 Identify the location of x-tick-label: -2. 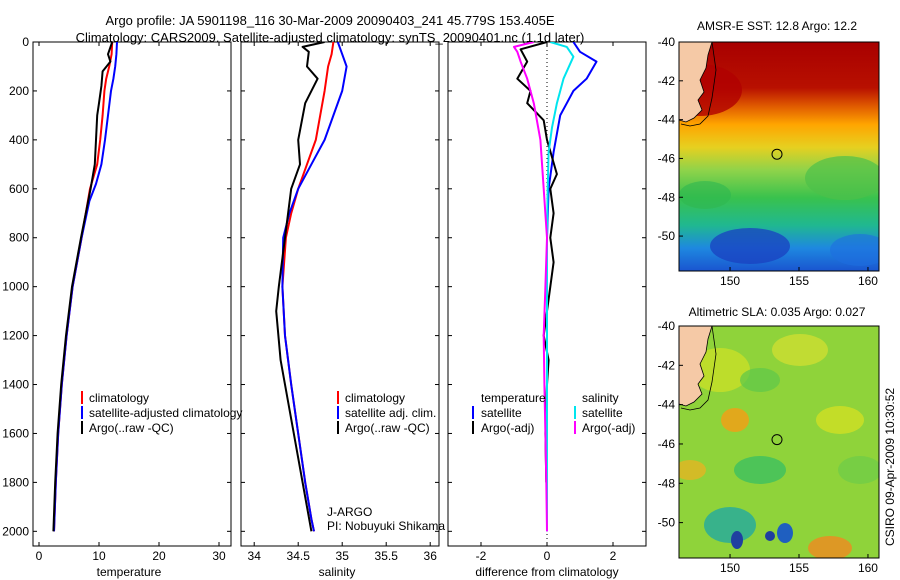
(481, 556).